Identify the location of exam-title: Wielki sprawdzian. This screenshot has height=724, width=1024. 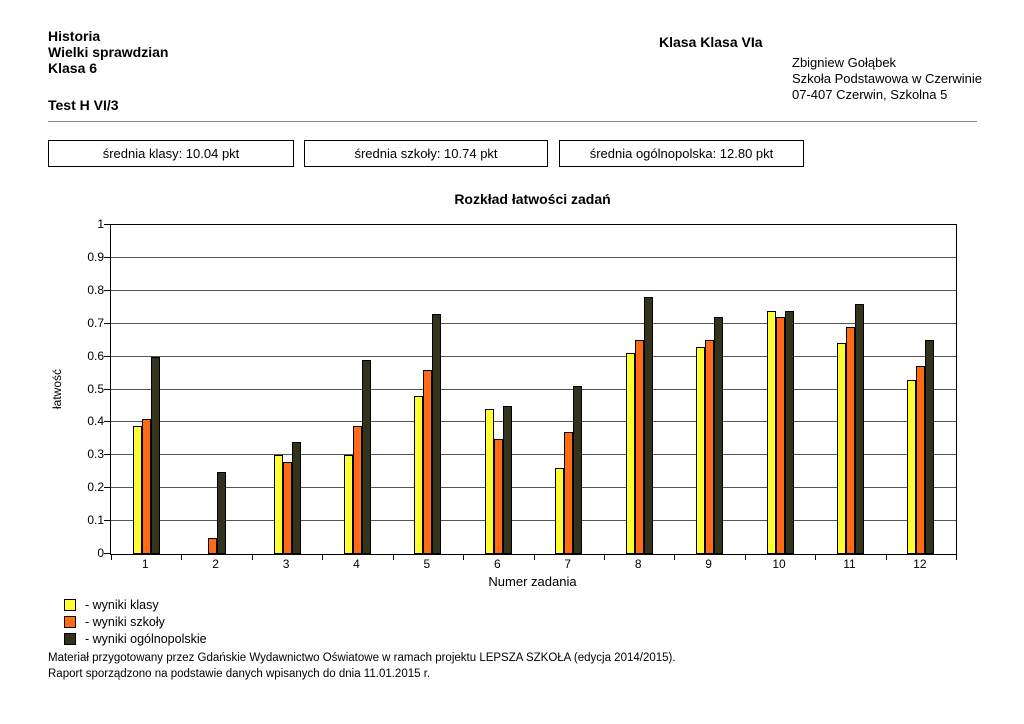
(108, 52).